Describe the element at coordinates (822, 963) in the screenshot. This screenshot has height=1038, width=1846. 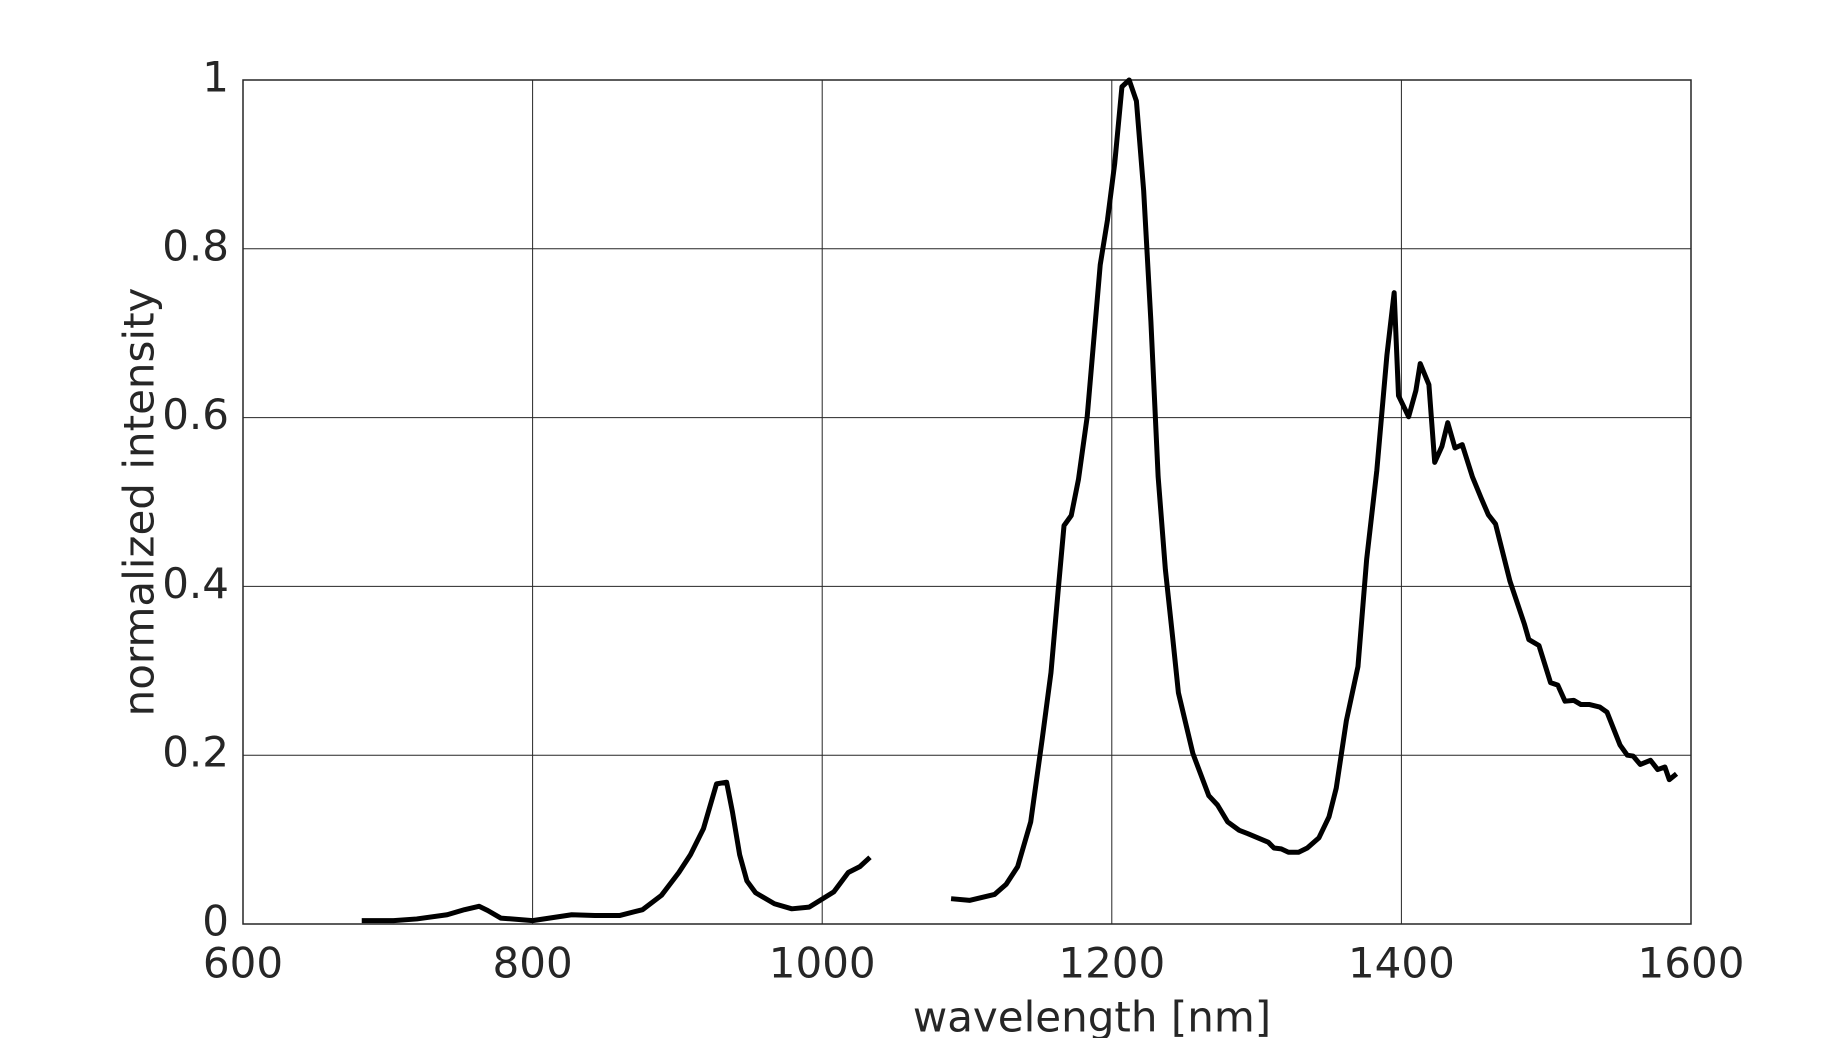
I see `x-tick-label: 1000` at that location.